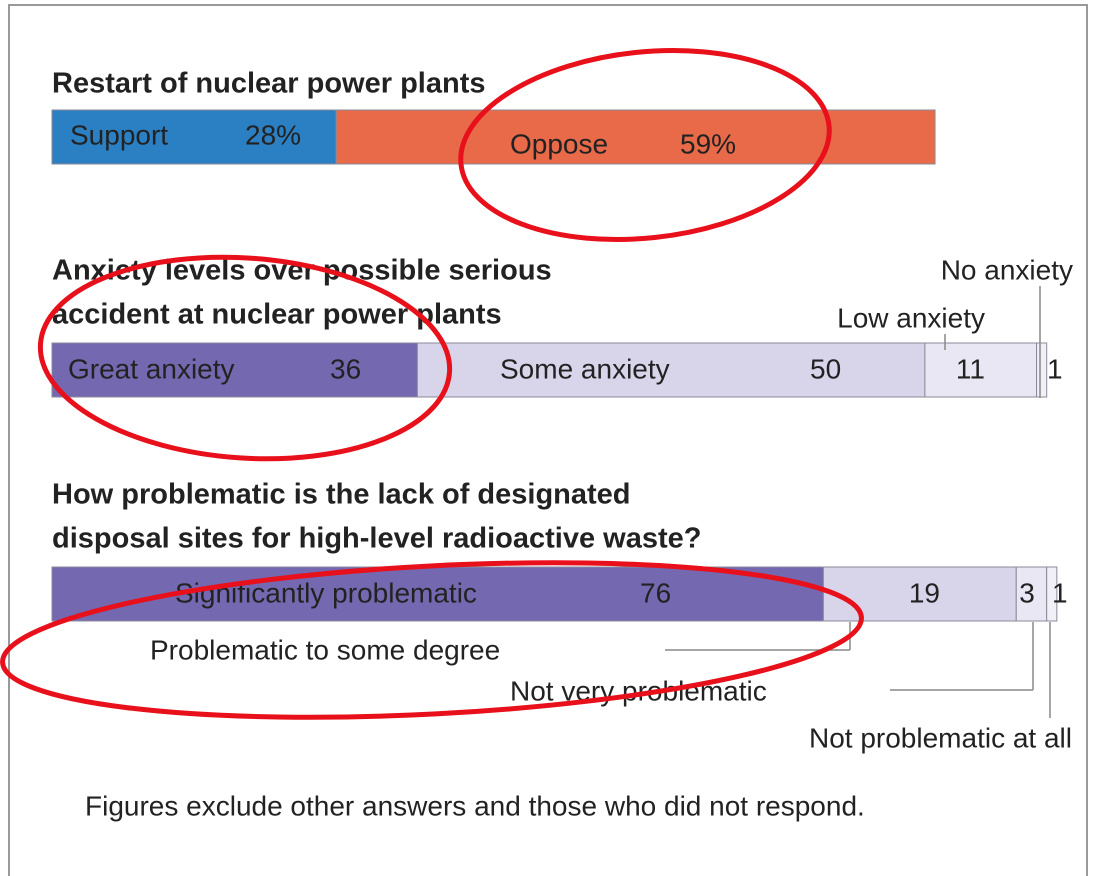  Describe the element at coordinates (326, 592) in the screenshot. I see `segment-label: Significantly problematic` at that location.